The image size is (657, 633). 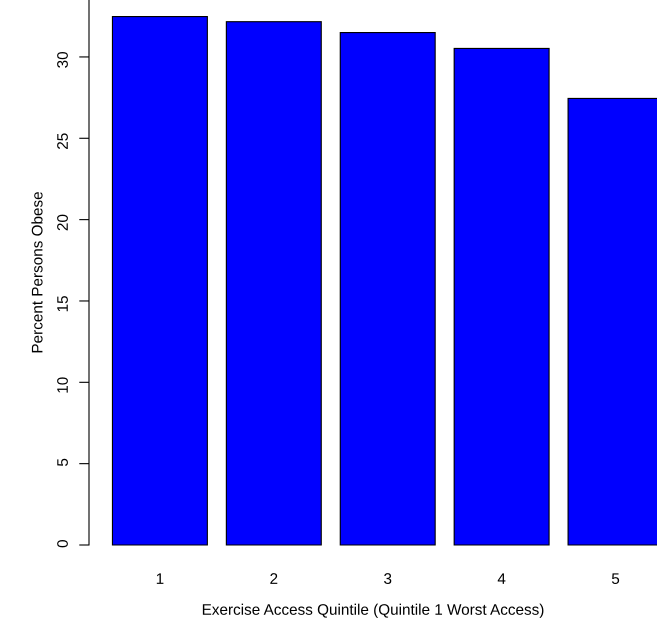 What do you see at coordinates (62, 222) in the screenshot?
I see `y-tick-label: 20` at bounding box center [62, 222].